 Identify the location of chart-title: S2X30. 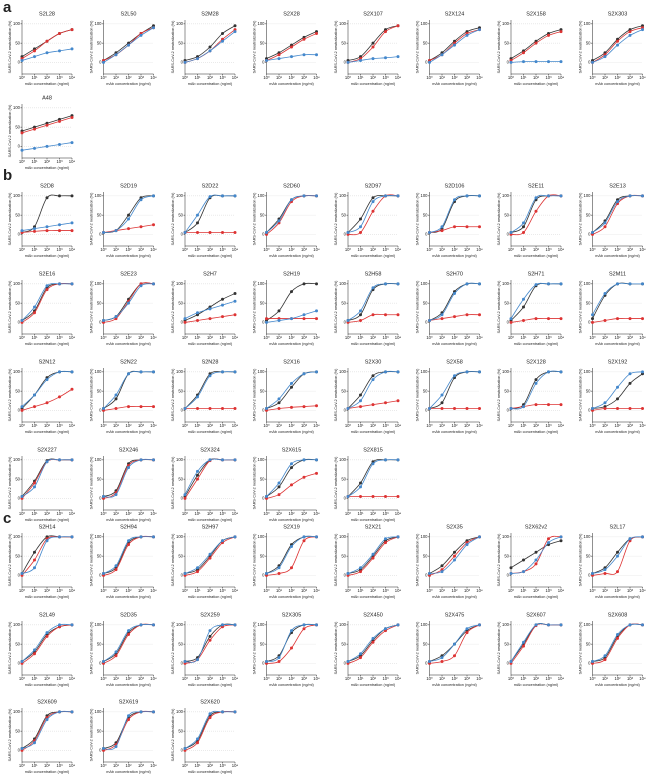
(373, 362).